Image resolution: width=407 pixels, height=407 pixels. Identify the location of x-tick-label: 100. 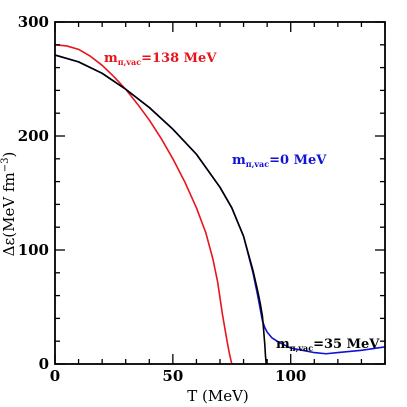
(290, 376).